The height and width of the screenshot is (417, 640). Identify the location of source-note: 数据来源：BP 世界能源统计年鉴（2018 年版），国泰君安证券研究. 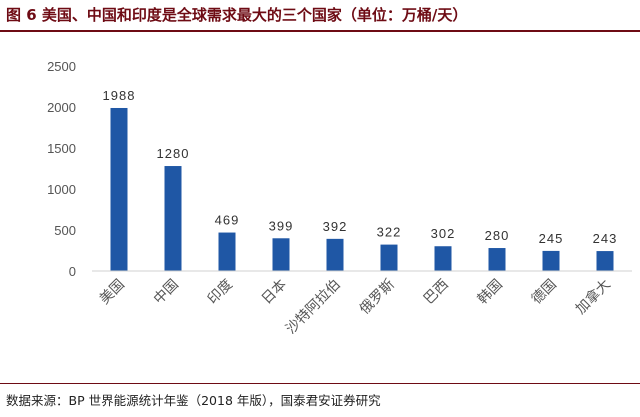
(193, 400).